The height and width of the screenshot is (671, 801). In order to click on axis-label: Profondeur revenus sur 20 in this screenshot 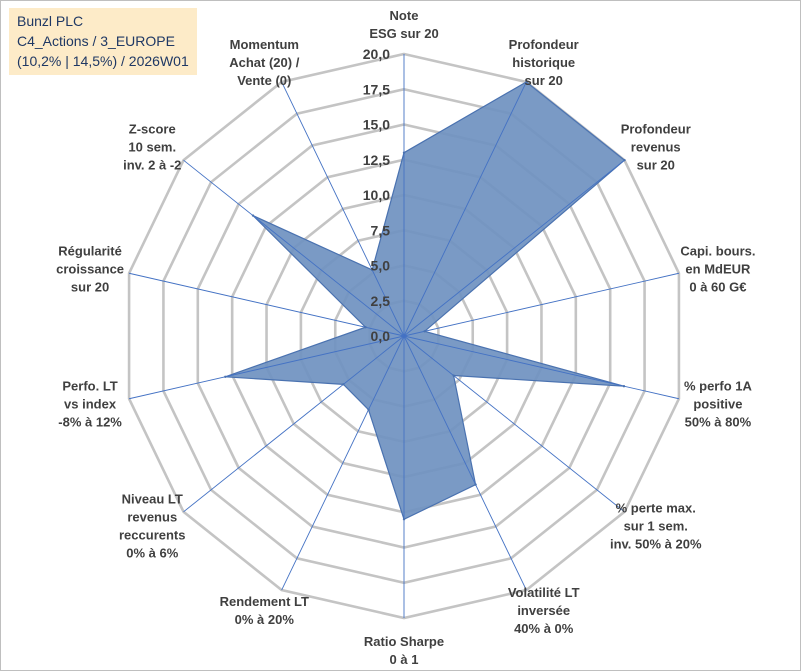, I will do `click(656, 146)`.